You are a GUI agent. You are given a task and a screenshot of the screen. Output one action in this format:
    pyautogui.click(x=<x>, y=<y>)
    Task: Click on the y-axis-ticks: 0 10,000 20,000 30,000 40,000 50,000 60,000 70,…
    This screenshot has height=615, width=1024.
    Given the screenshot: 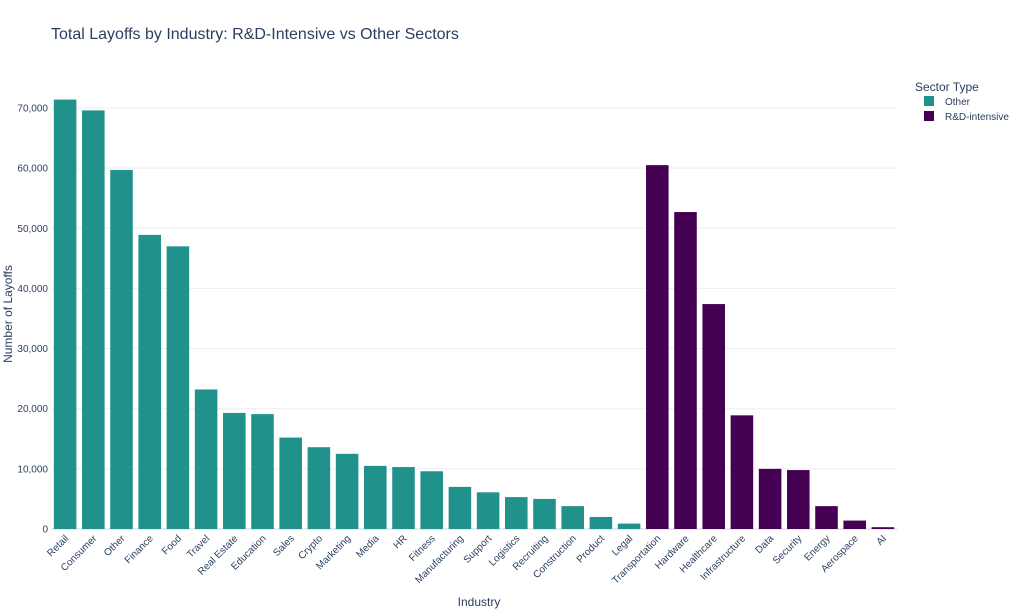 What is the action you would take?
    pyautogui.click(x=32, y=320)
    